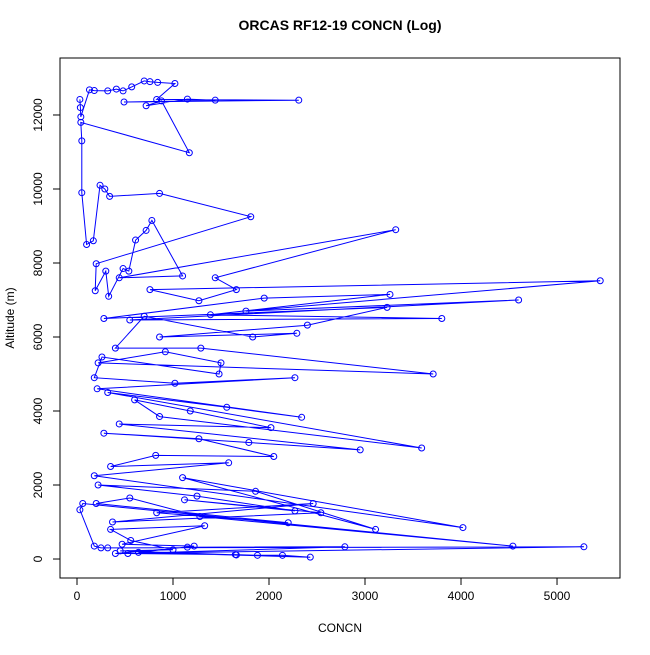 The width and height of the screenshot is (650, 655). Describe the element at coordinates (38, 410) in the screenshot. I see `y-tick-label: 4000` at that location.